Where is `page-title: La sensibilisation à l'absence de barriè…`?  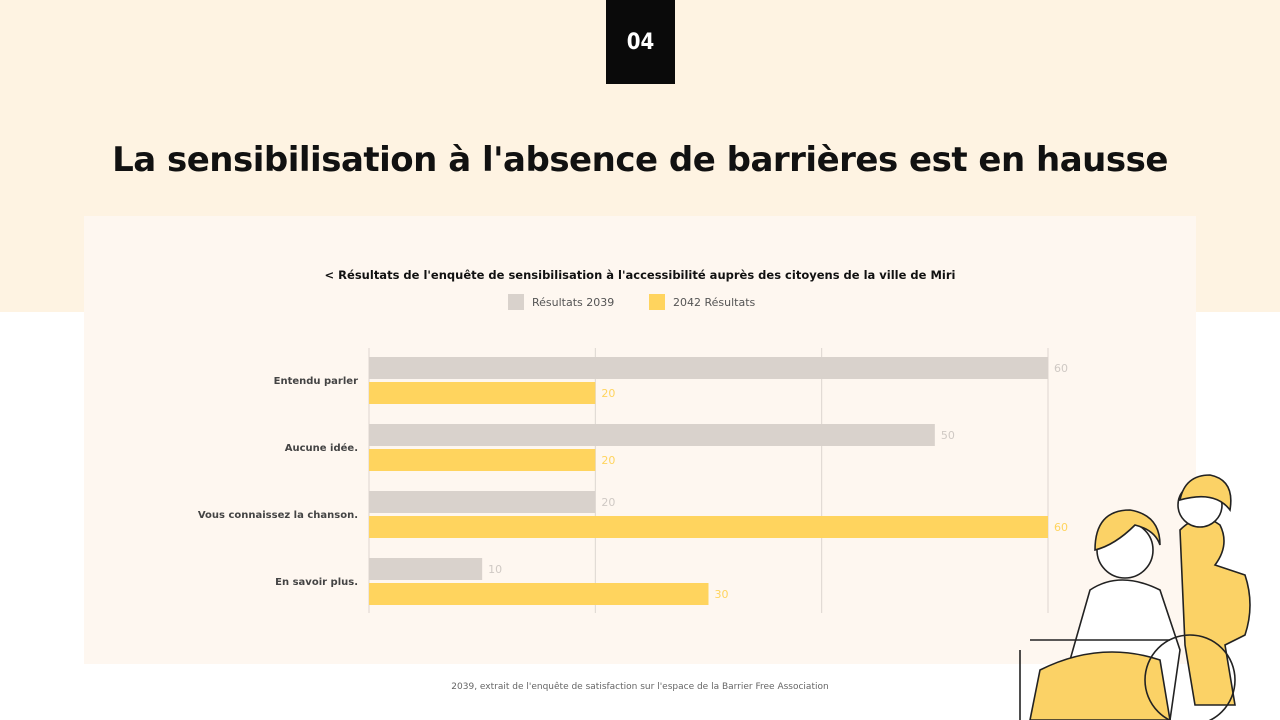
page-title: La sensibilisation à l'absence de barriè… is located at coordinates (640, 160).